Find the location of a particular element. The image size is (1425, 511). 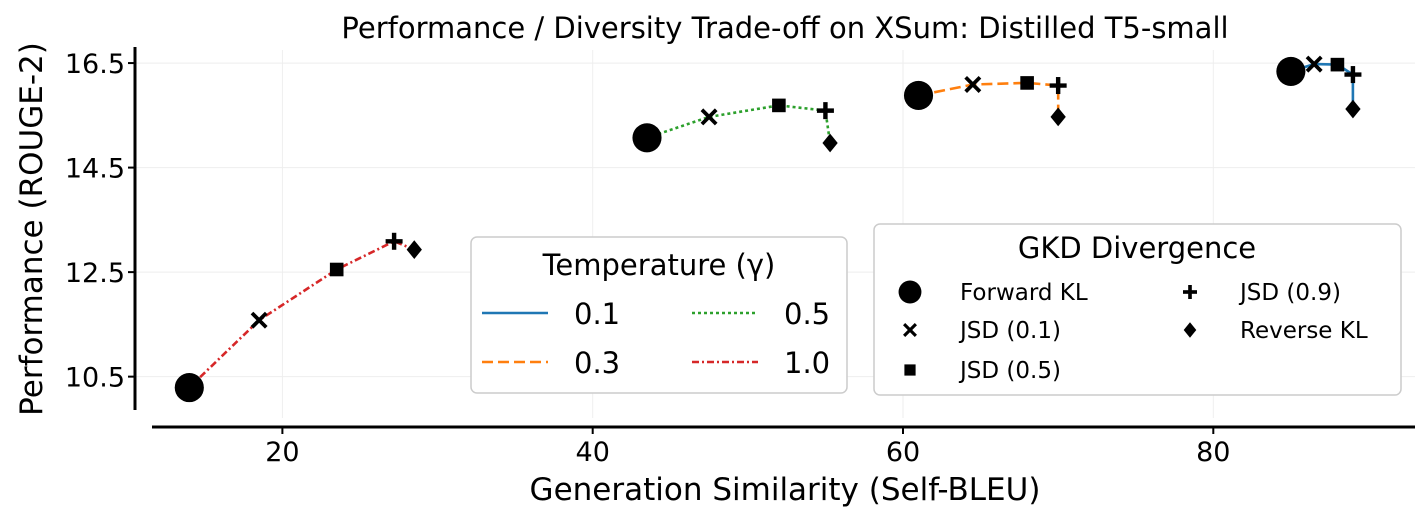

x-axis-label: Generation Similarity (Self-BLEU) is located at coordinates (785, 490).